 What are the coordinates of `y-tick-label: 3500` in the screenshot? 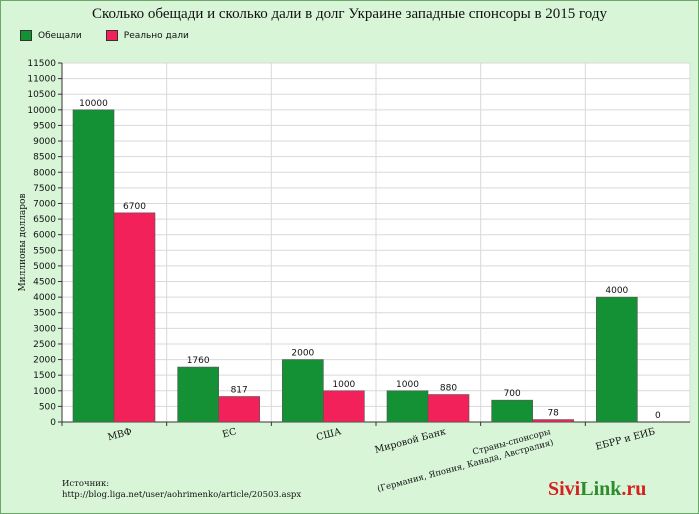 It's located at (44, 314).